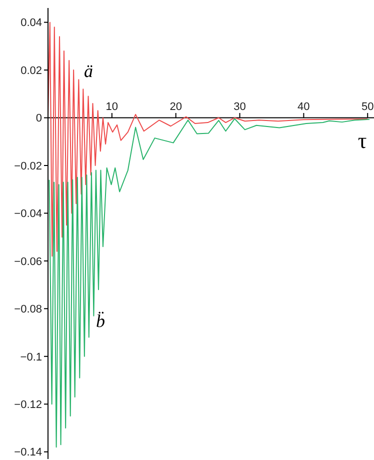 This screenshot has height=460, width=374. Describe the element at coordinates (240, 107) in the screenshot. I see `x-tick-label: 30` at that location.